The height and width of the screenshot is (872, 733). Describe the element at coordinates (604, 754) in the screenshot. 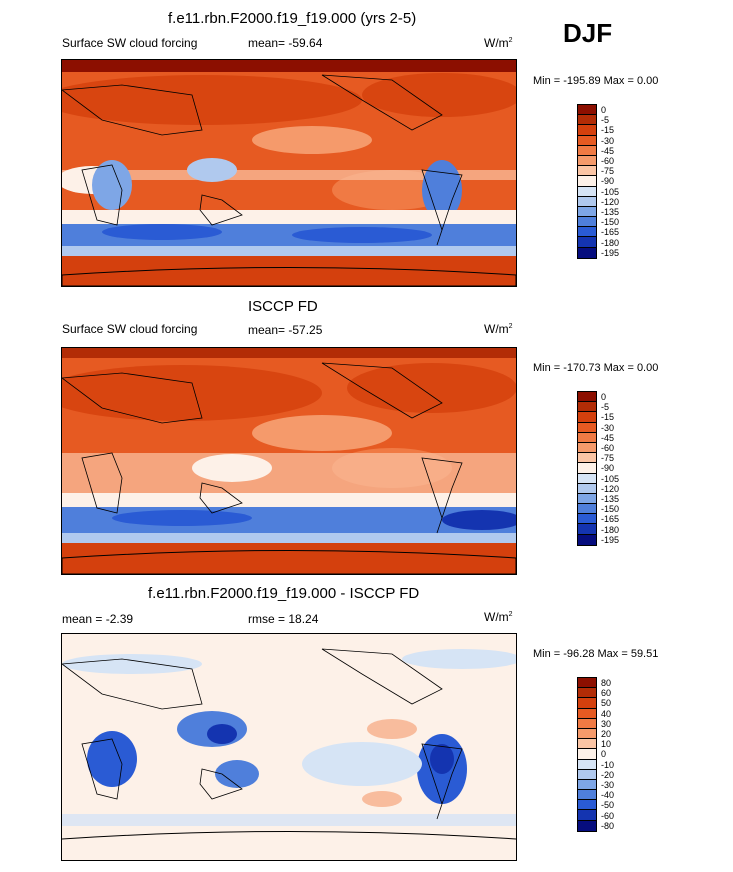

I see `panel3-colorbar-tick: 0` at that location.